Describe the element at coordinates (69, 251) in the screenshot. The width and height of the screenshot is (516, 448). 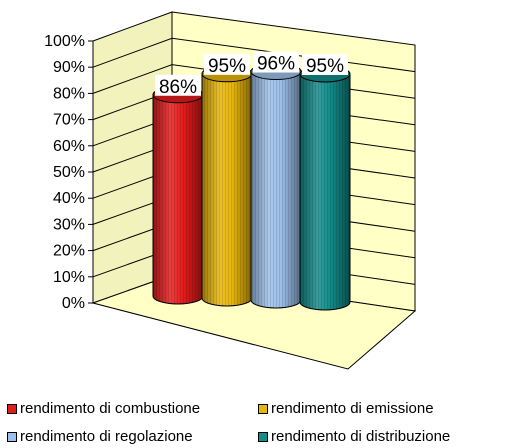
I see `y-tick-label: 20%` at that location.